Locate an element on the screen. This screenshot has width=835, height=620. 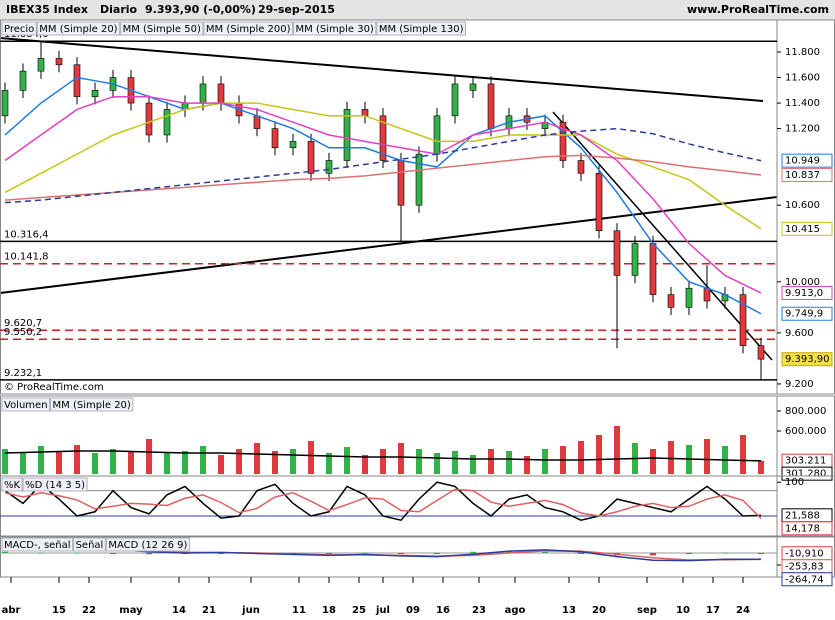
date: 29-sep-2015 is located at coordinates (296, 9).